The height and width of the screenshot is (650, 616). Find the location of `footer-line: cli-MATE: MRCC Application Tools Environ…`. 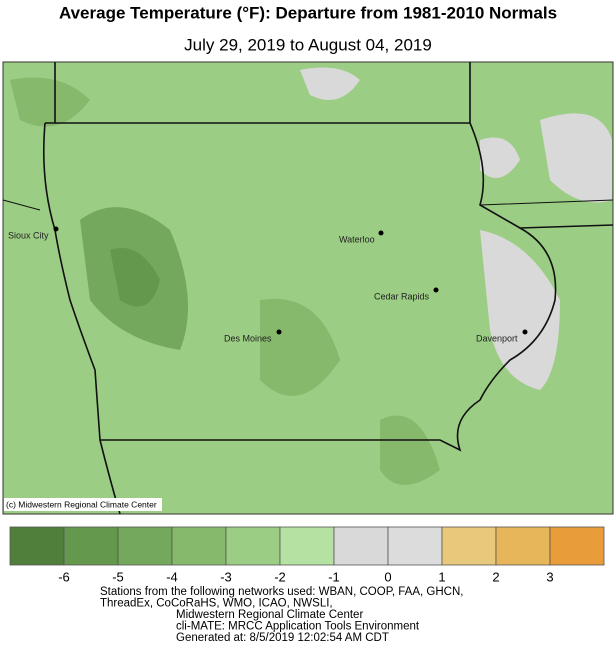

footer-line: cli-MATE: MRCC Application Tools Environ… is located at coordinates (298, 627).